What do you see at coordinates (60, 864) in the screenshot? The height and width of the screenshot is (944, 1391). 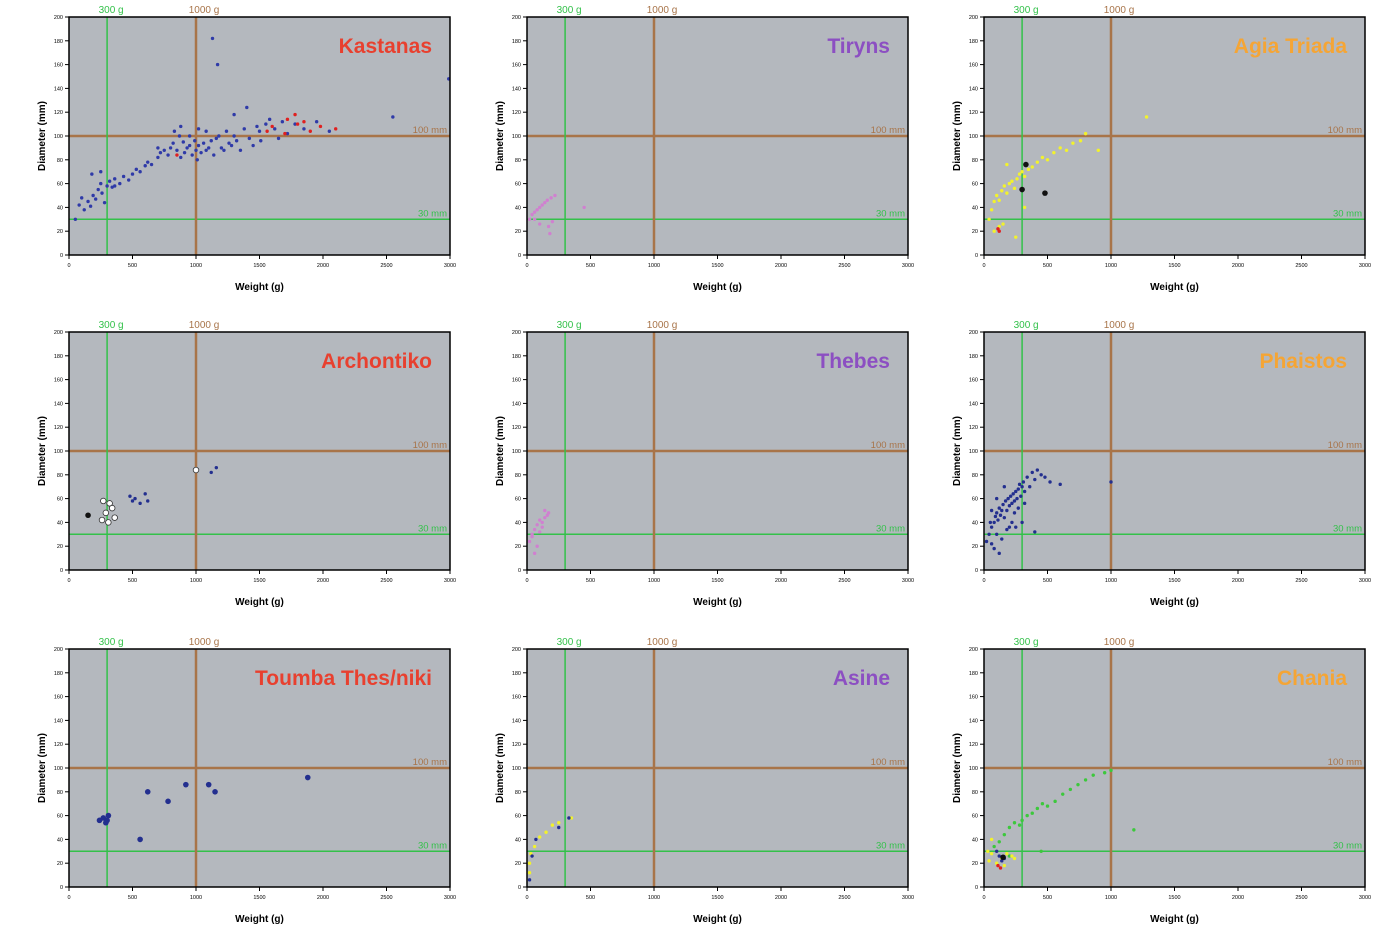 I see `y-tick-label: 20` at bounding box center [60, 864].